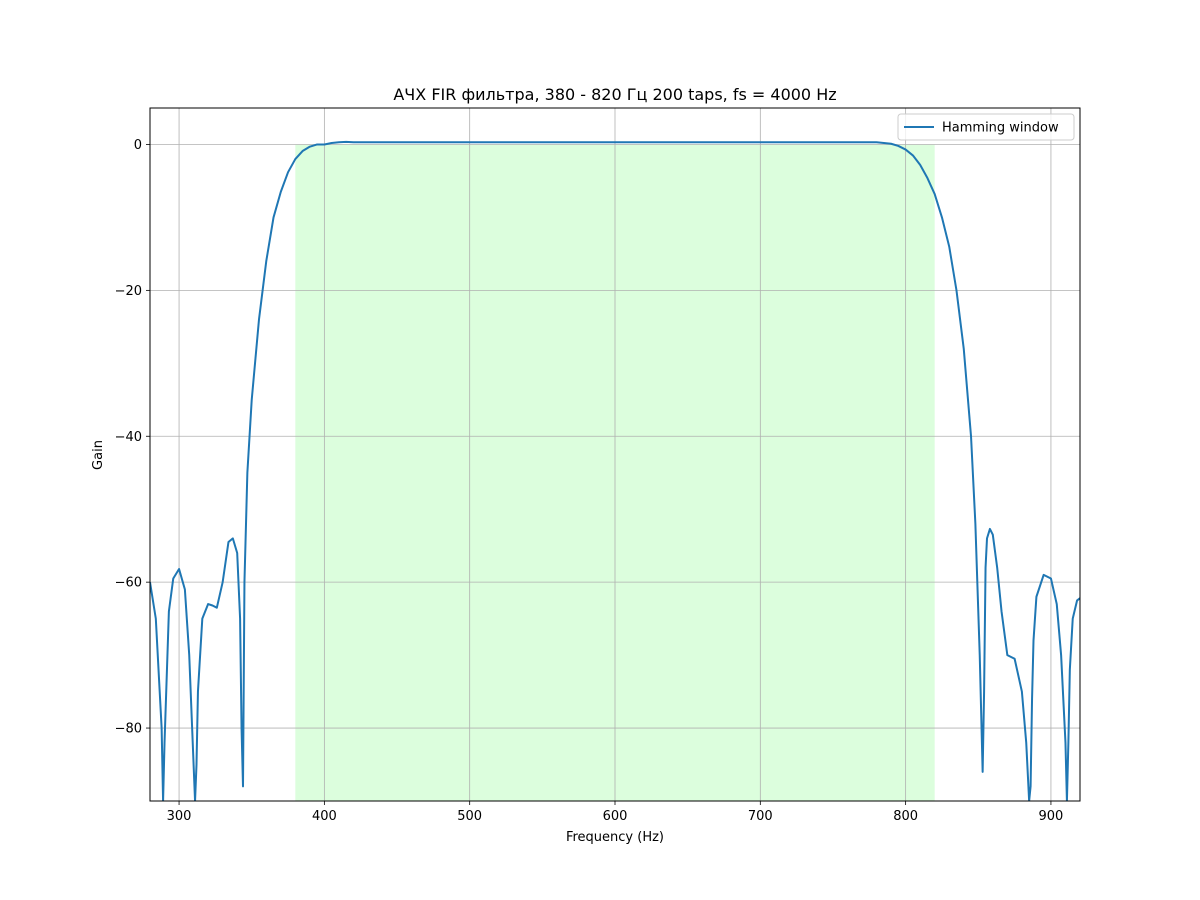  What do you see at coordinates (98, 455) in the screenshot?
I see `y-axis-label: Gain` at bounding box center [98, 455].